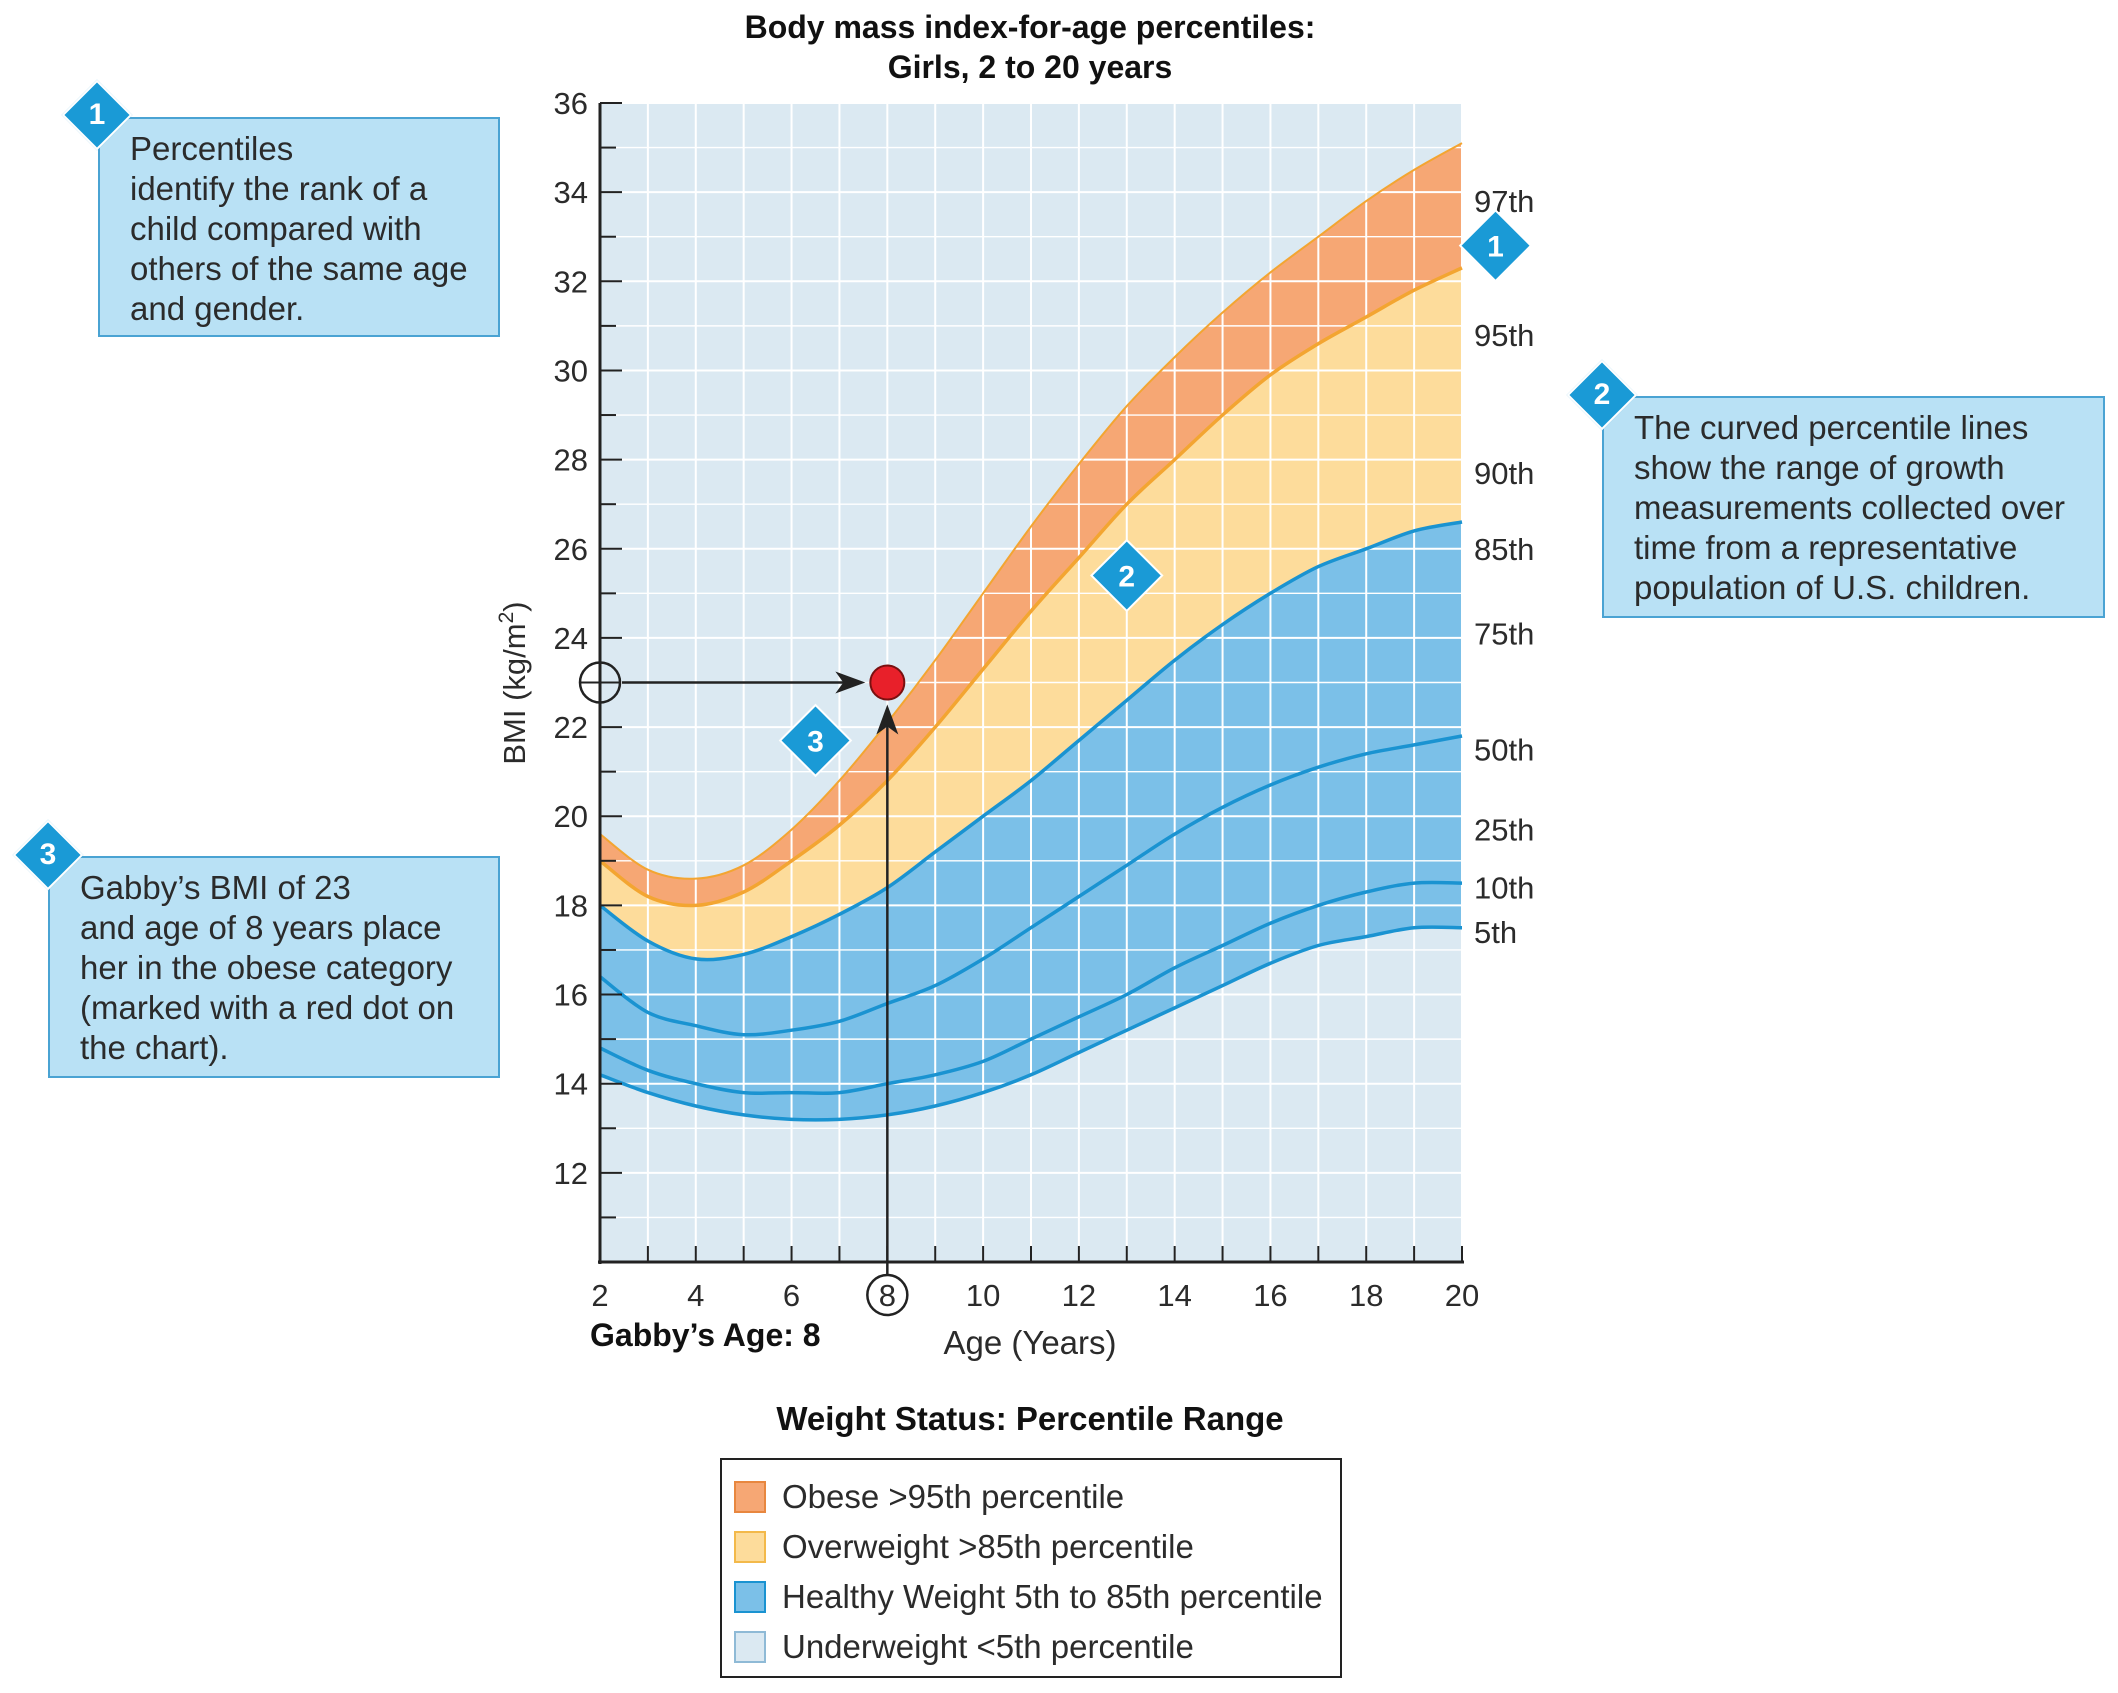 This screenshot has height=1693, width=2118. I want to click on legend-item-healthy: Healthy Weight 5th to 85th percentile, so click(1031, 1597).